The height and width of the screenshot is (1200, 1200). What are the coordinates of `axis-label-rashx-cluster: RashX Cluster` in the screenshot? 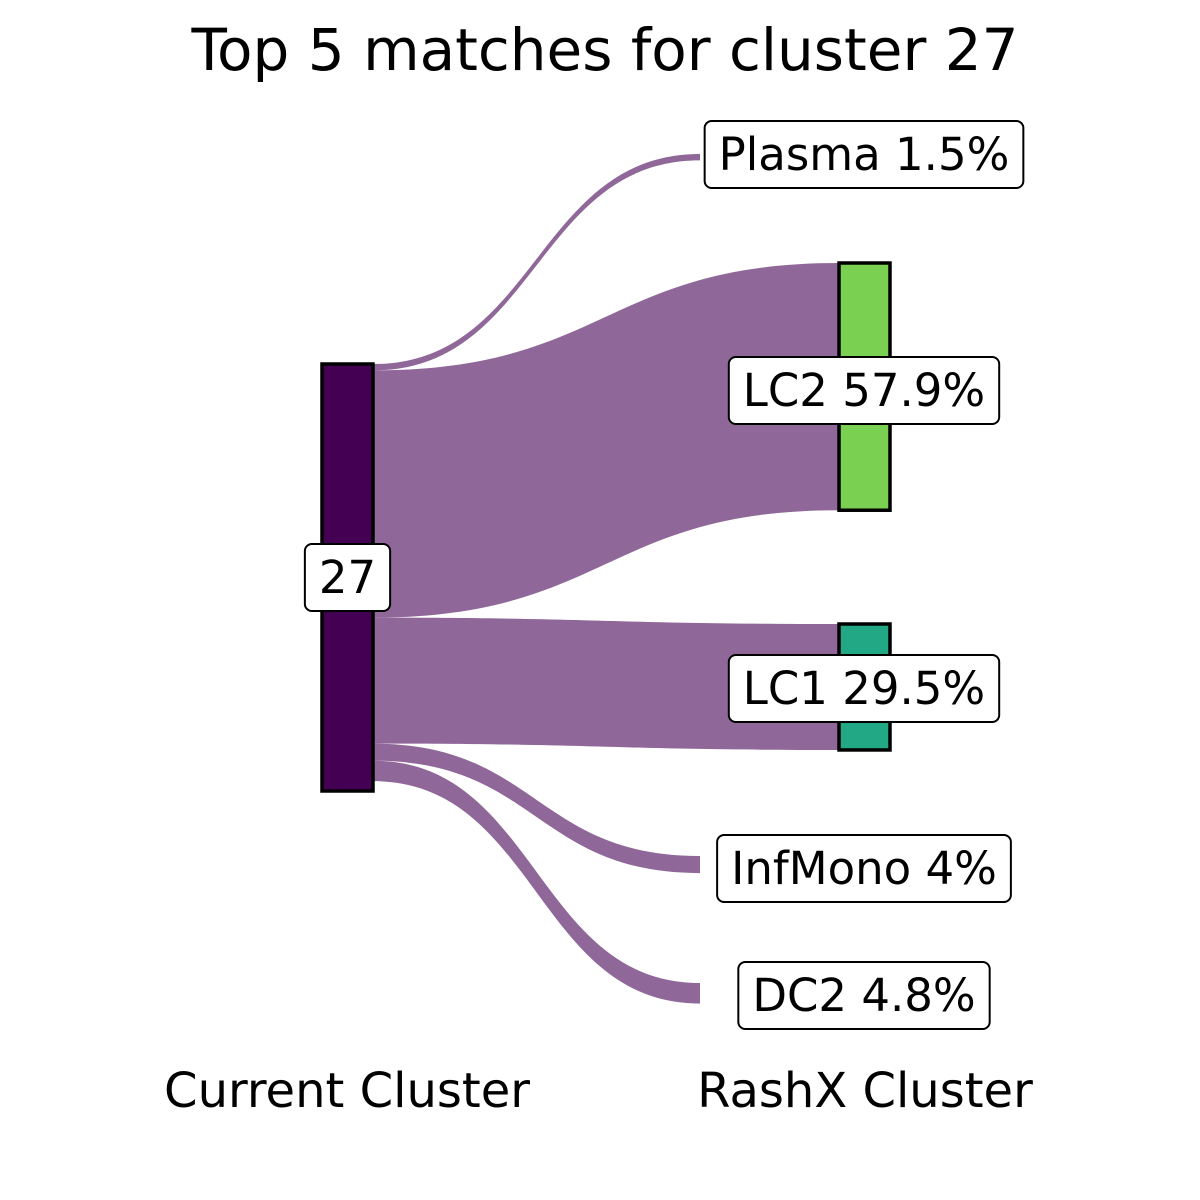 It's located at (865, 1091).